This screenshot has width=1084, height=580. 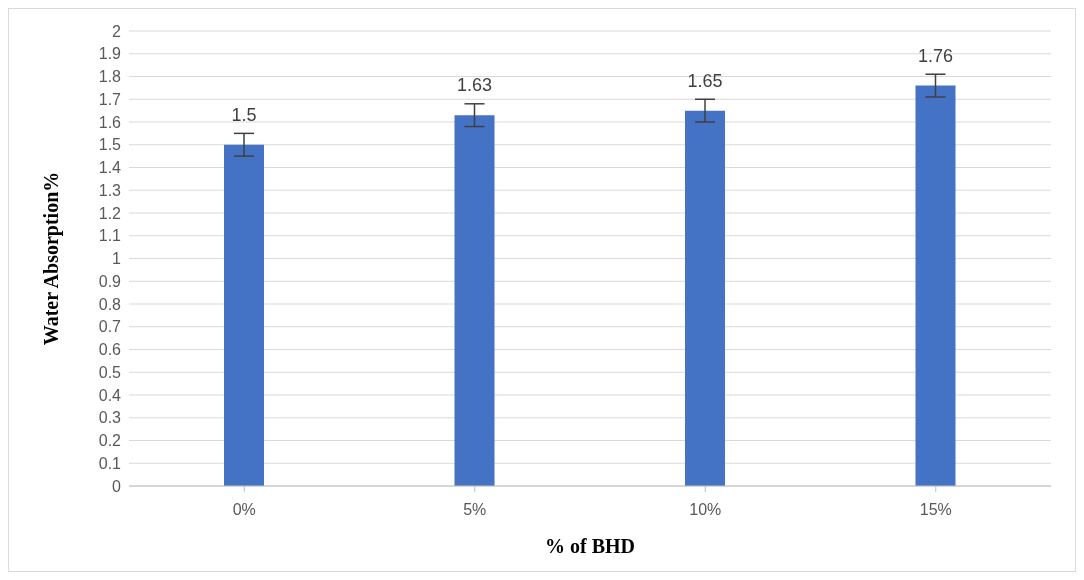 What do you see at coordinates (110, 99) in the screenshot?
I see `y-tick-label: 1.7` at bounding box center [110, 99].